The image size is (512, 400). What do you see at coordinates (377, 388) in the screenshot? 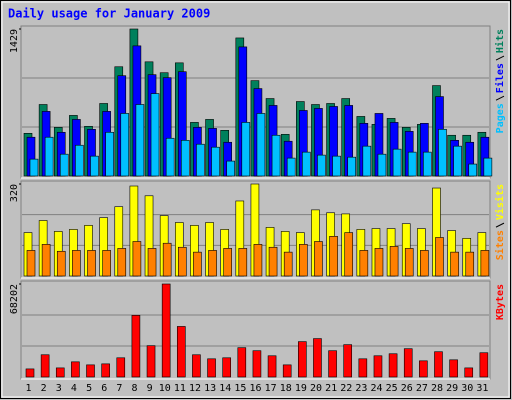
I see `x-tick-label: 24` at bounding box center [377, 388].